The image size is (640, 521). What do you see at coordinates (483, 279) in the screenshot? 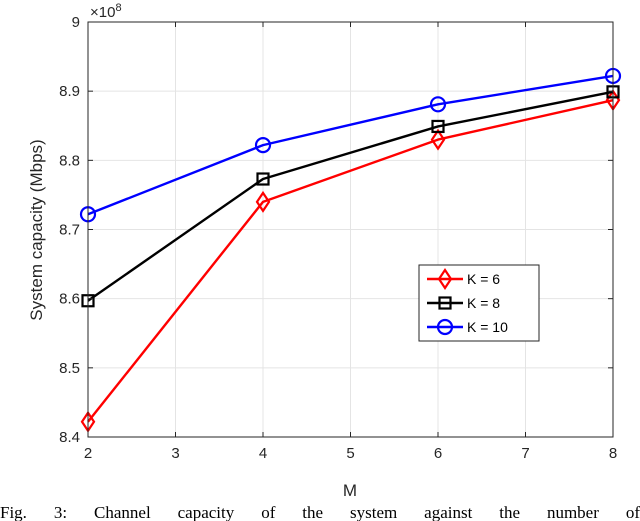
I see `legend-label: K = 6` at bounding box center [483, 279].